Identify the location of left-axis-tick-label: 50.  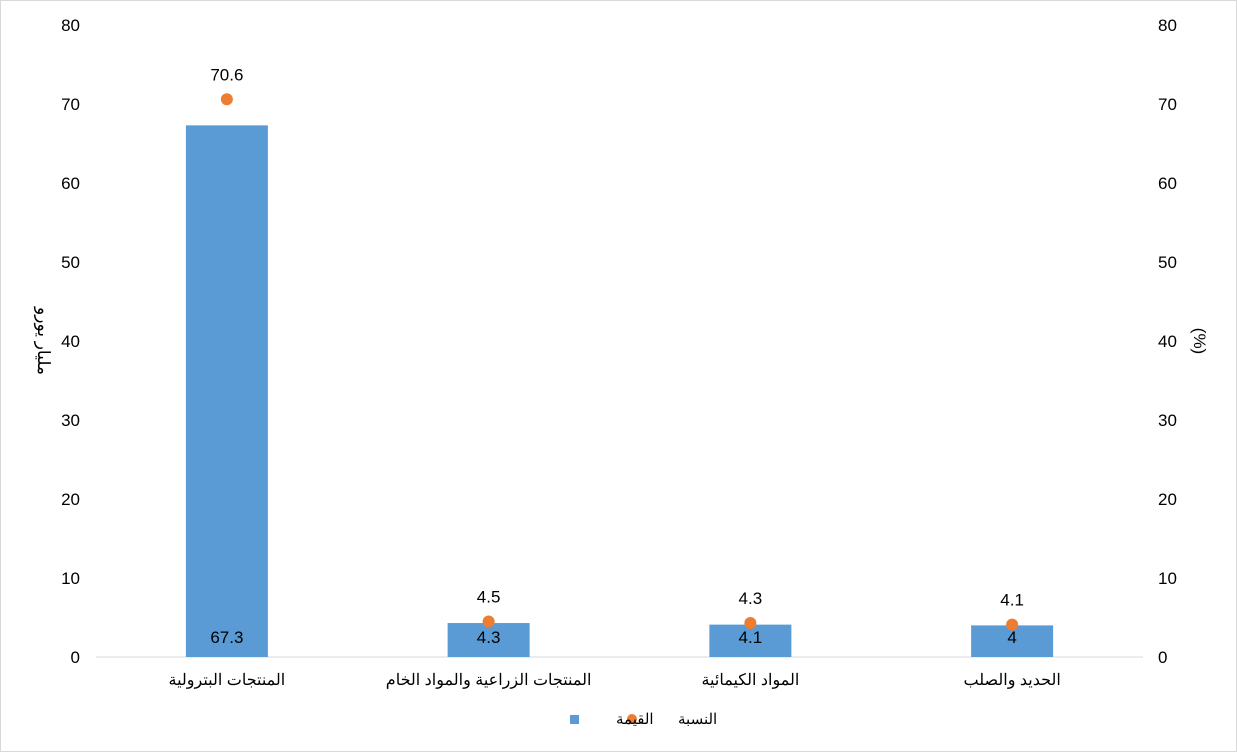
(70, 262).